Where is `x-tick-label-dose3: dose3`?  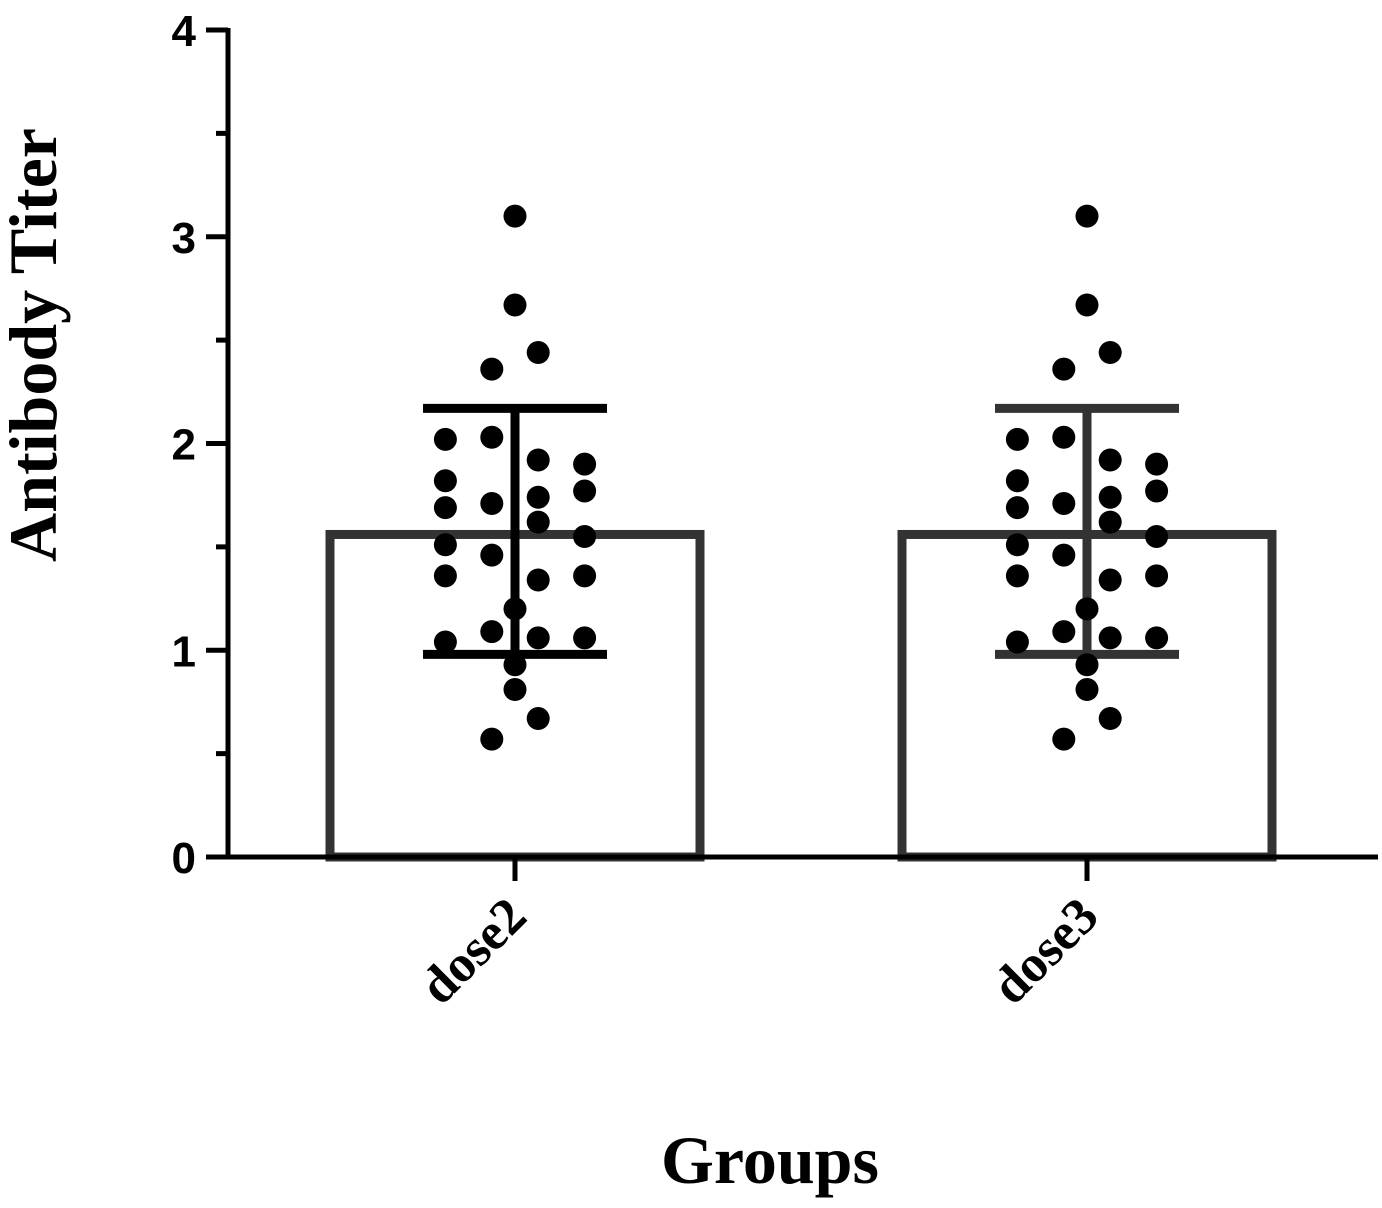 x-tick-label-dose3: dose3 is located at coordinates (1045, 951).